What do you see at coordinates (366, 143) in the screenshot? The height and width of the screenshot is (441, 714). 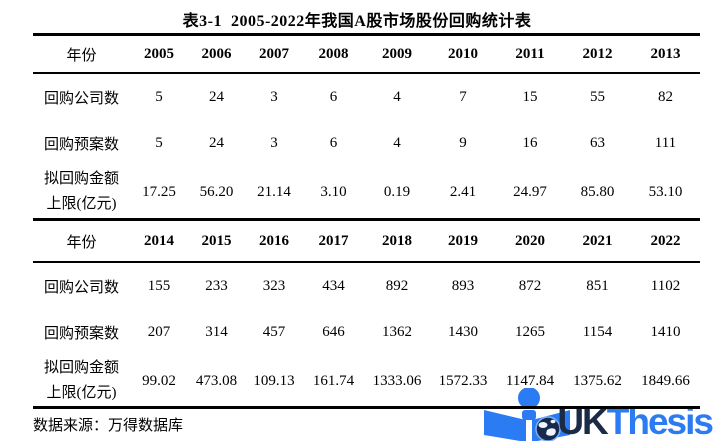 I see `proposals-row: 回购预案数 5 24 3 6 4 9 16 63 111` at bounding box center [366, 143].